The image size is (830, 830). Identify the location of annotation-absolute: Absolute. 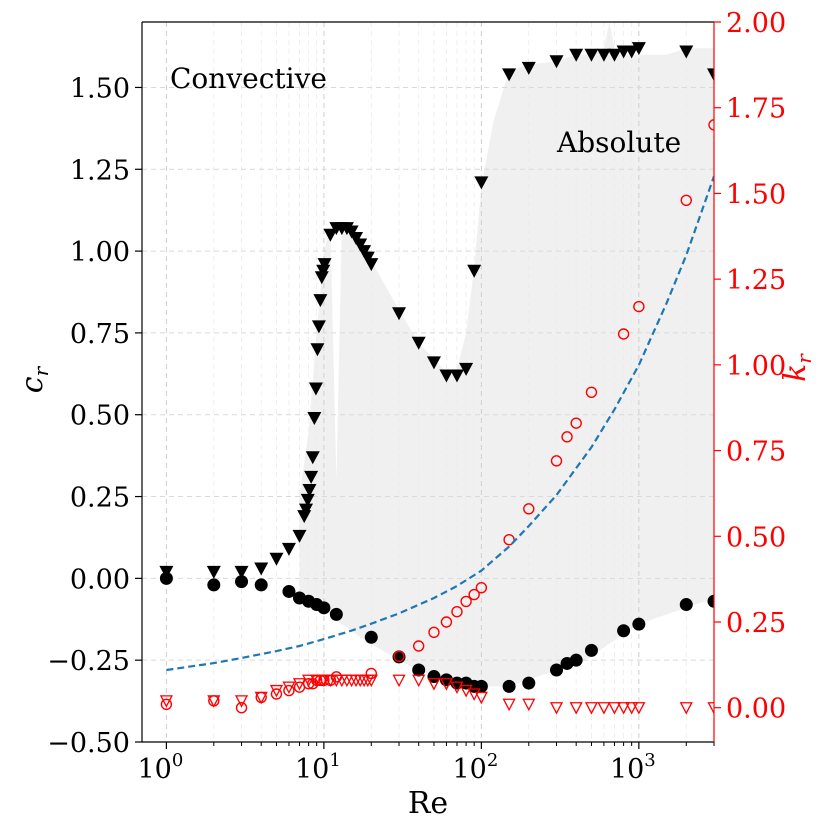
(618, 142).